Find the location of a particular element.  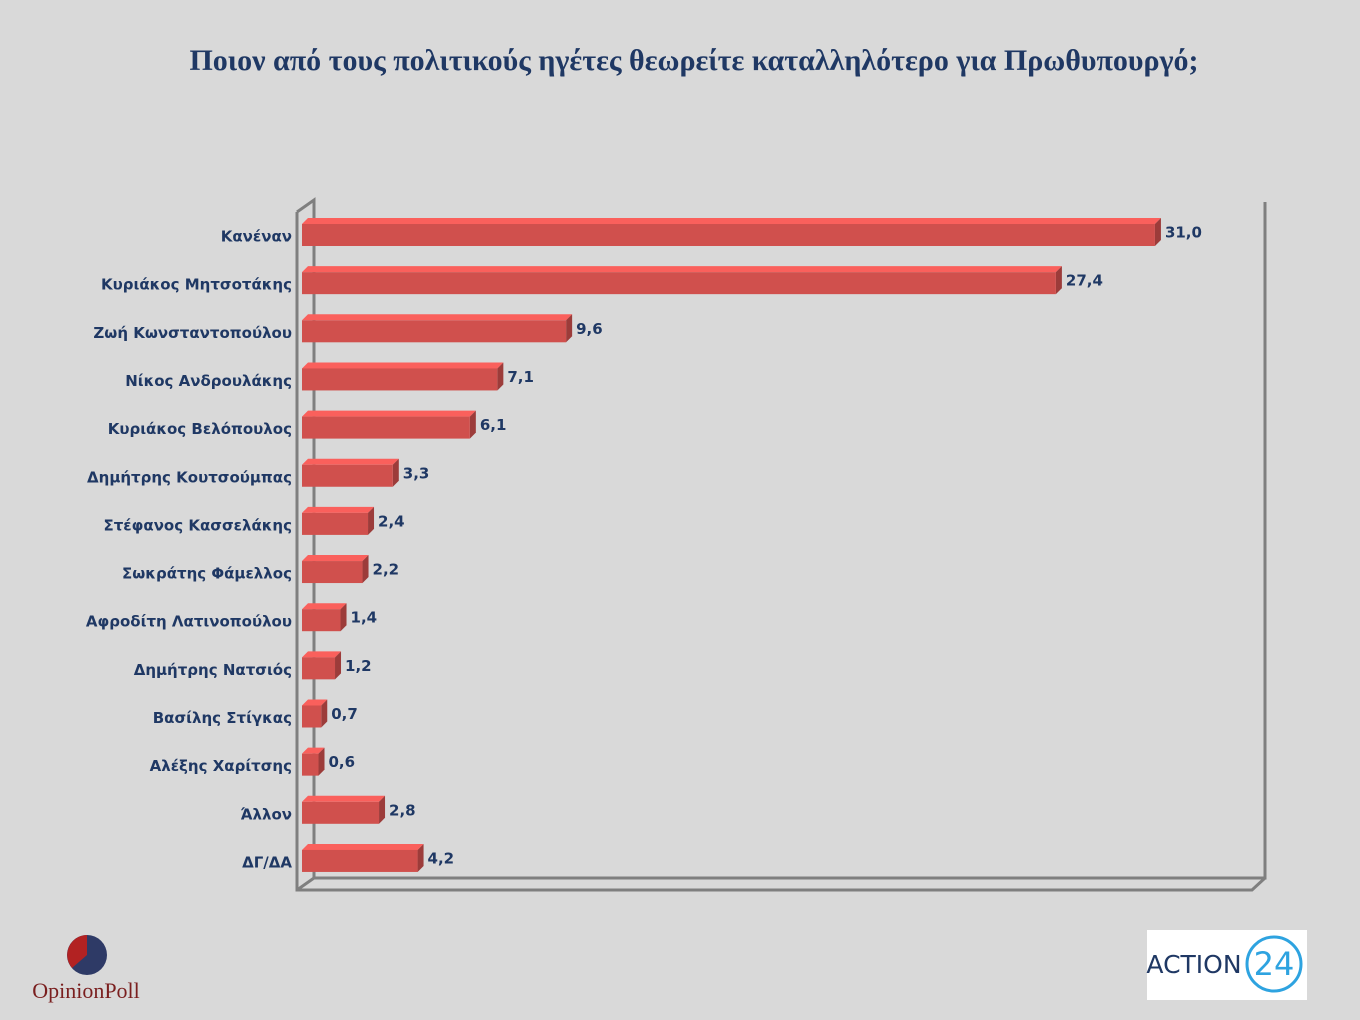

category-label: Ζωή Κωνσταντοπούλου is located at coordinates (192, 333).